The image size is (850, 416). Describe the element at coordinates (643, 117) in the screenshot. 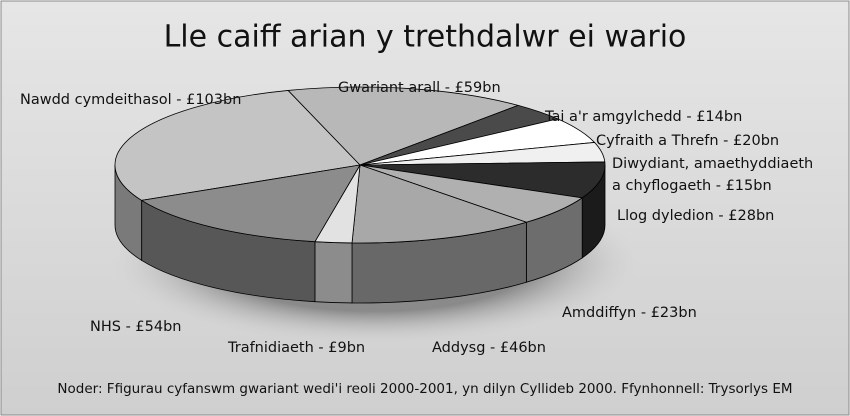

I see `slice-label: Tai a'r amgylchedd - £14bn` at that location.